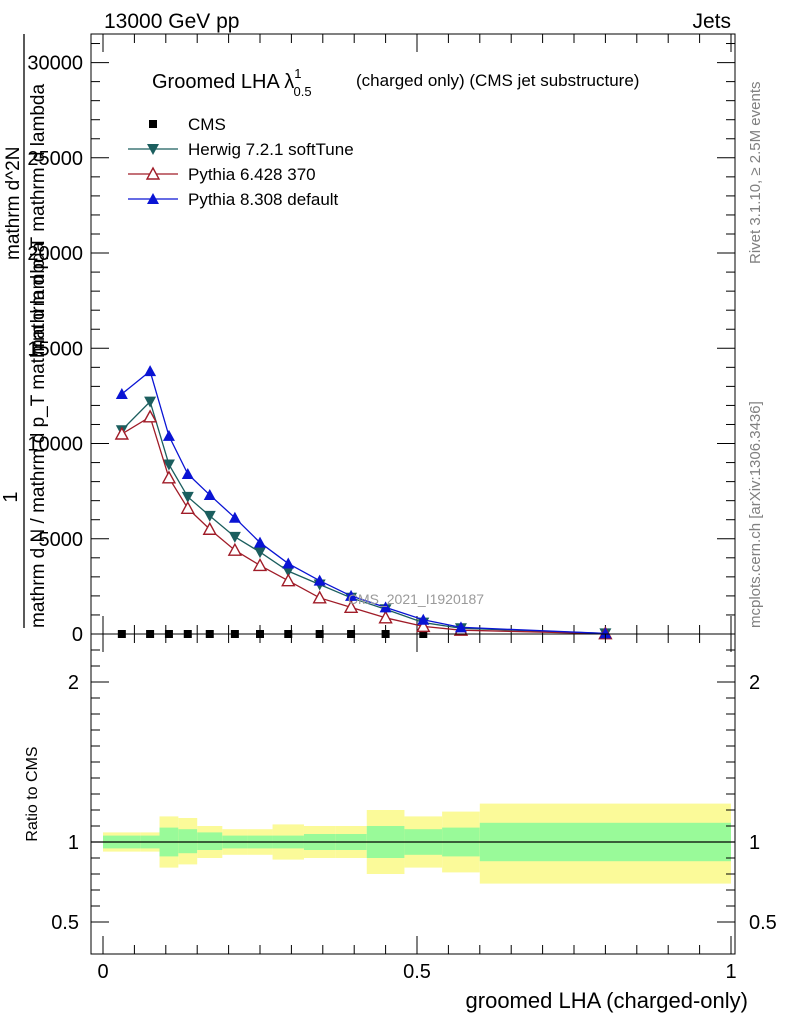 The height and width of the screenshot is (1024, 786). I want to click on chart-title-sup: 1, so click(297, 73).